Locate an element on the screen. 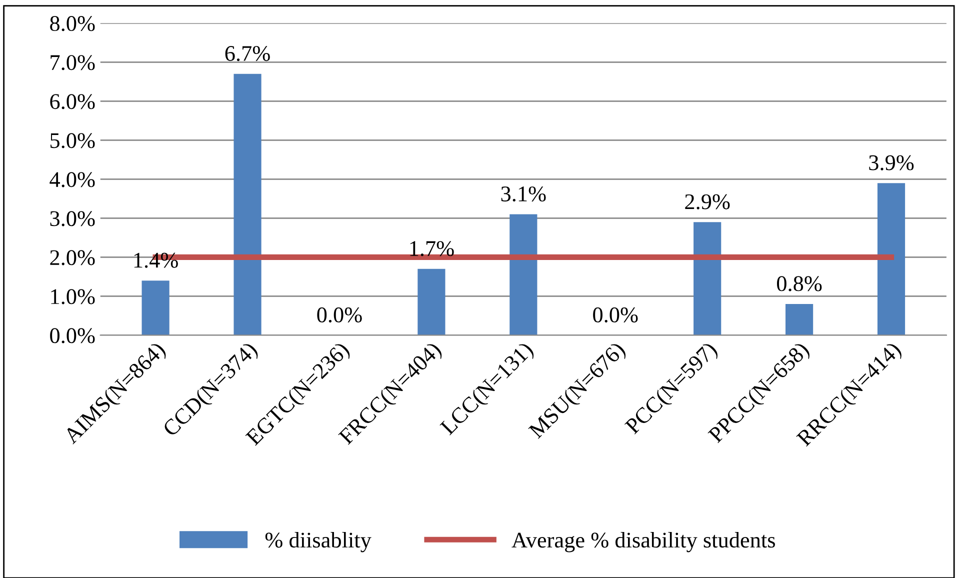 The width and height of the screenshot is (956, 578). y-tick-label: 3.0% is located at coordinates (72, 218).